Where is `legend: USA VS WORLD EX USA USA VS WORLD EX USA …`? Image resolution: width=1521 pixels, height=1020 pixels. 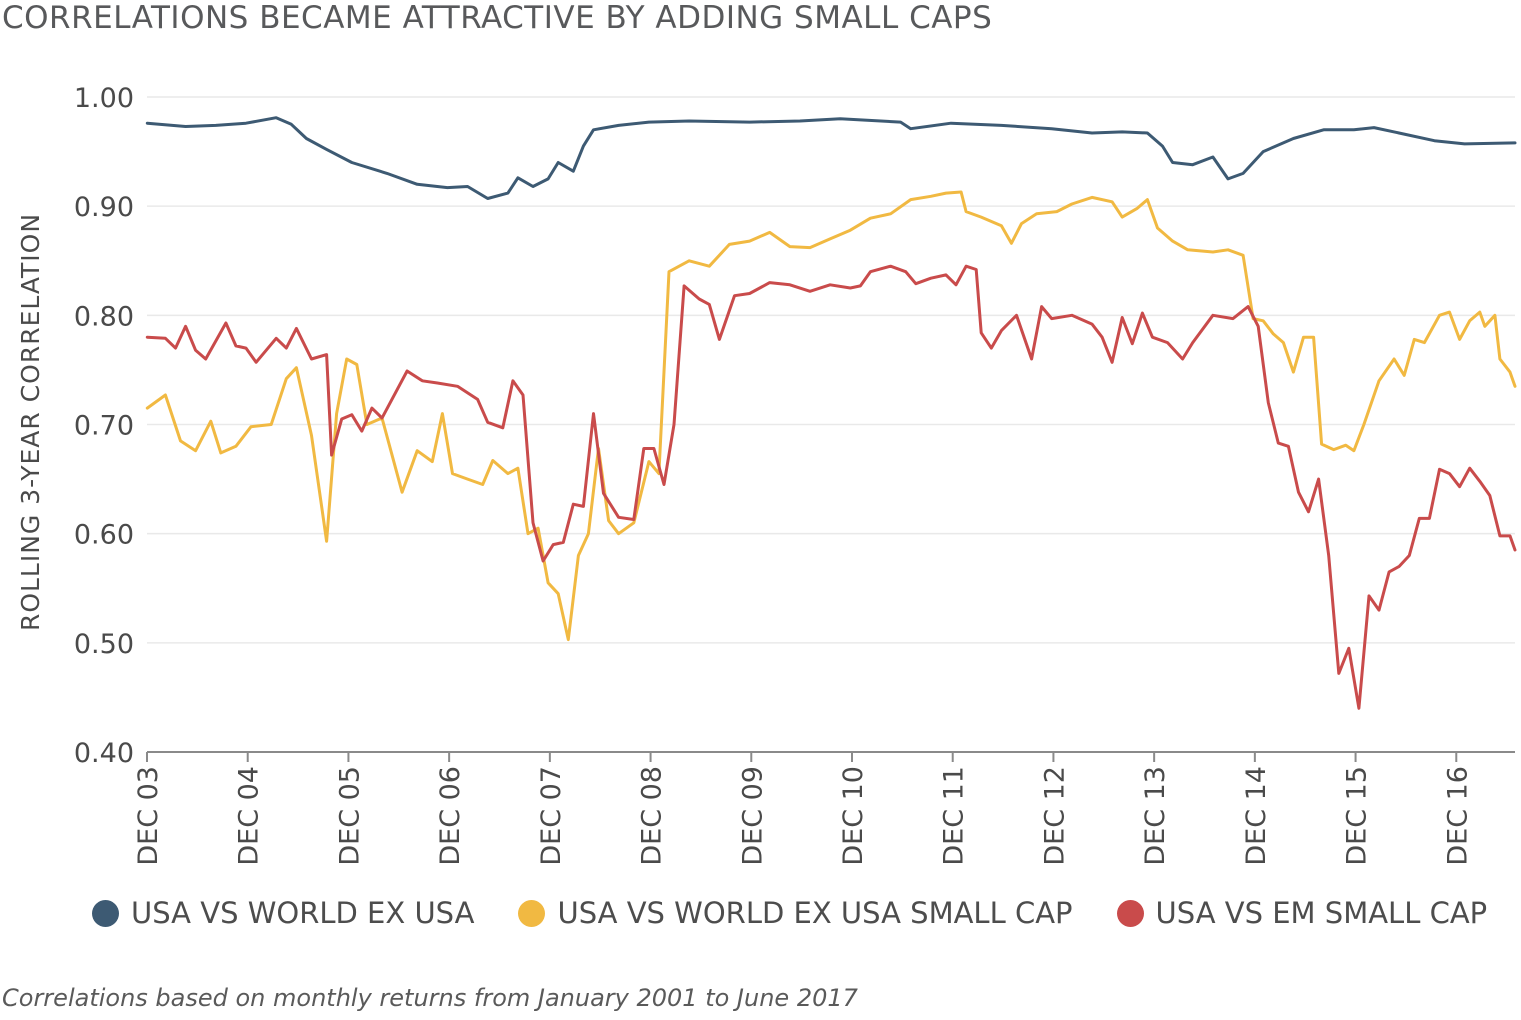 legend: USA VS WORLD EX USA USA VS WORLD EX USA … is located at coordinates (789, 913).